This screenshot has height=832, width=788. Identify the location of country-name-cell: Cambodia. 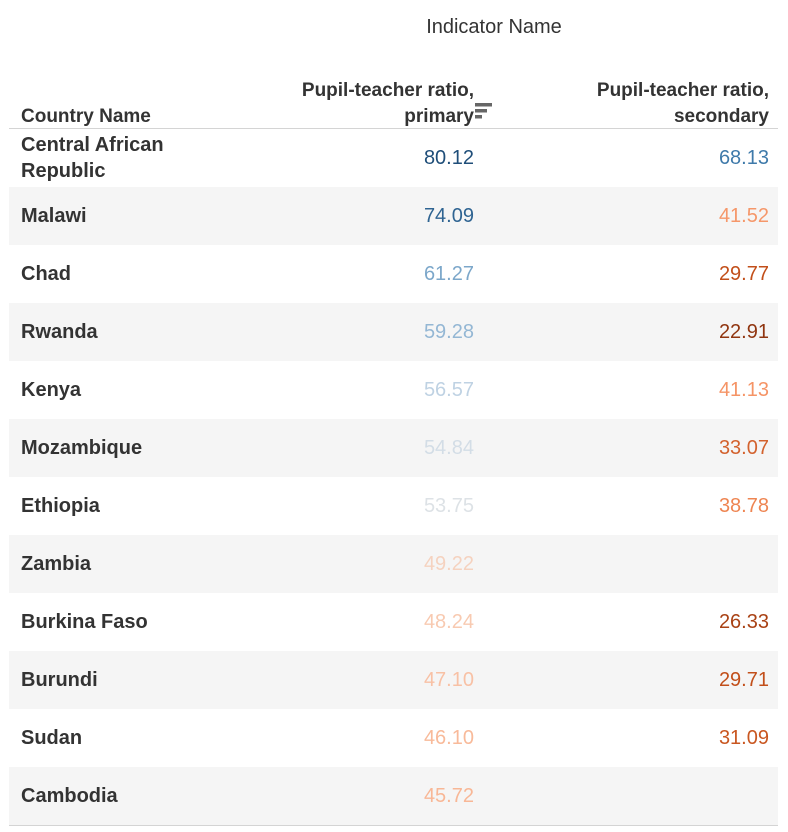
(69, 796).